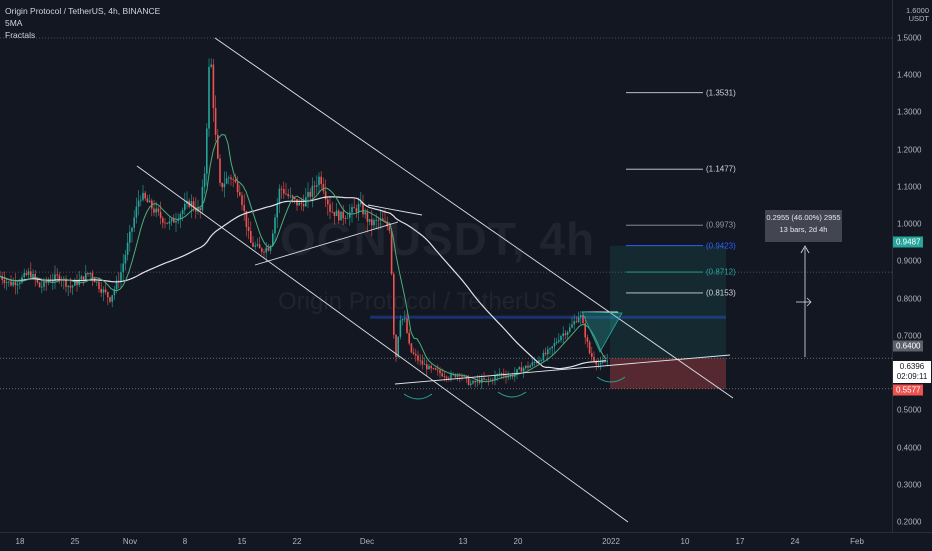  I want to click on time-tick-label: 20, so click(518, 541).